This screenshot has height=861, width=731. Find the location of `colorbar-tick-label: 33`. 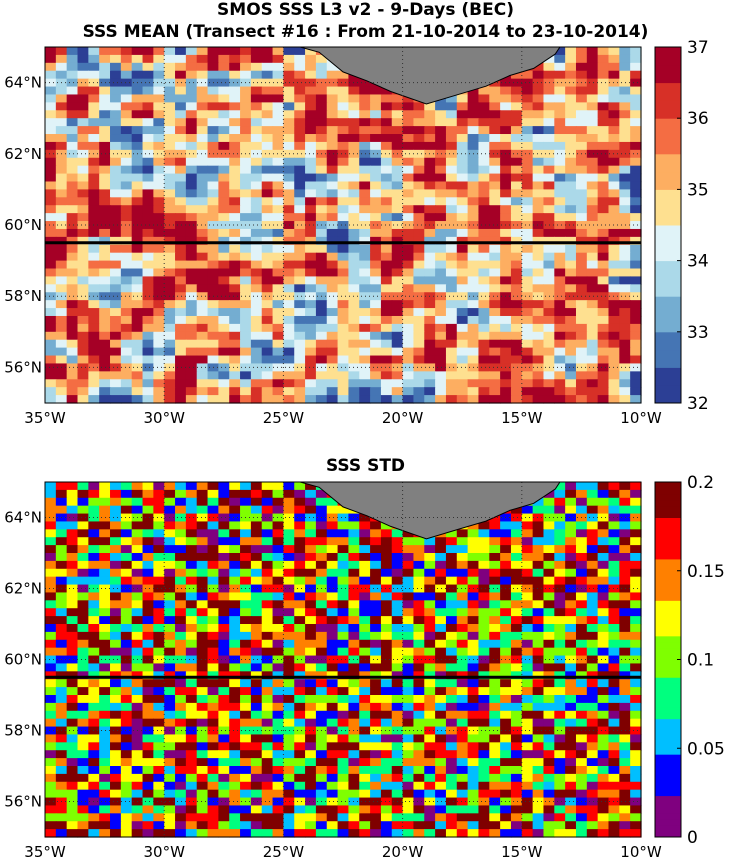

colorbar-tick-label: 33 is located at coordinates (698, 333).